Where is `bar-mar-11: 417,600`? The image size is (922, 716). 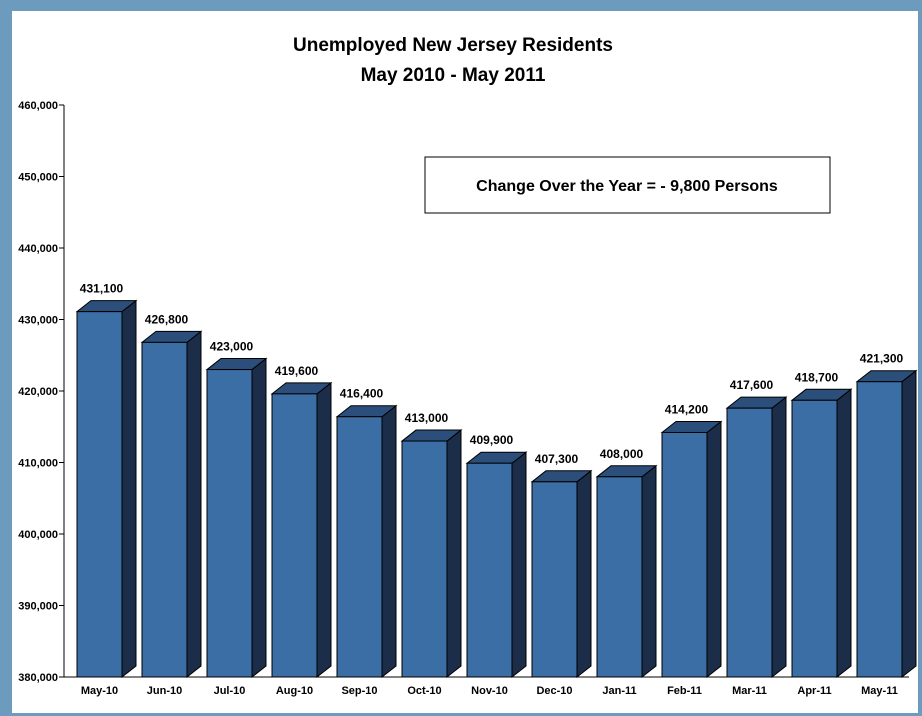 bar-mar-11: 417,600 is located at coordinates (756, 528).